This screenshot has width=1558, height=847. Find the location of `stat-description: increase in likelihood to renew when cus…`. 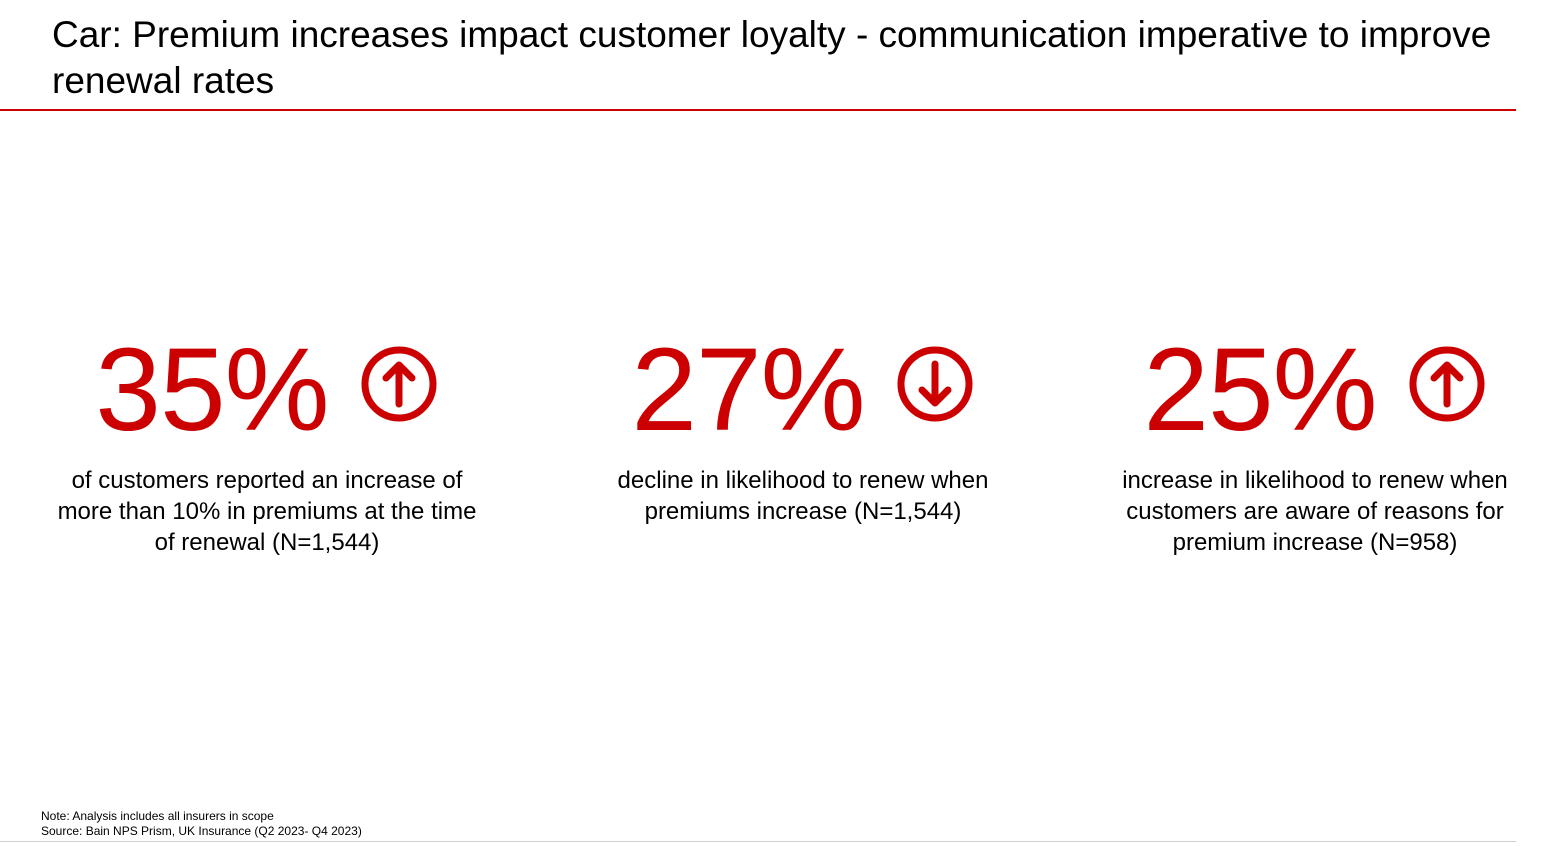

stat-description: increase in likelihood to renew when cus… is located at coordinates (1315, 511).